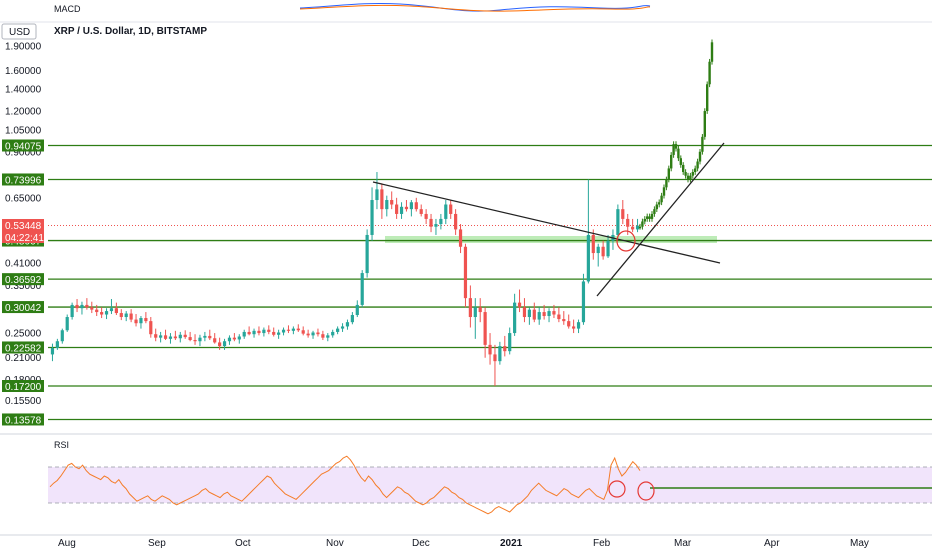 The image size is (932, 550). What do you see at coordinates (602, 543) in the screenshot?
I see `x-tick-label: Feb` at bounding box center [602, 543].